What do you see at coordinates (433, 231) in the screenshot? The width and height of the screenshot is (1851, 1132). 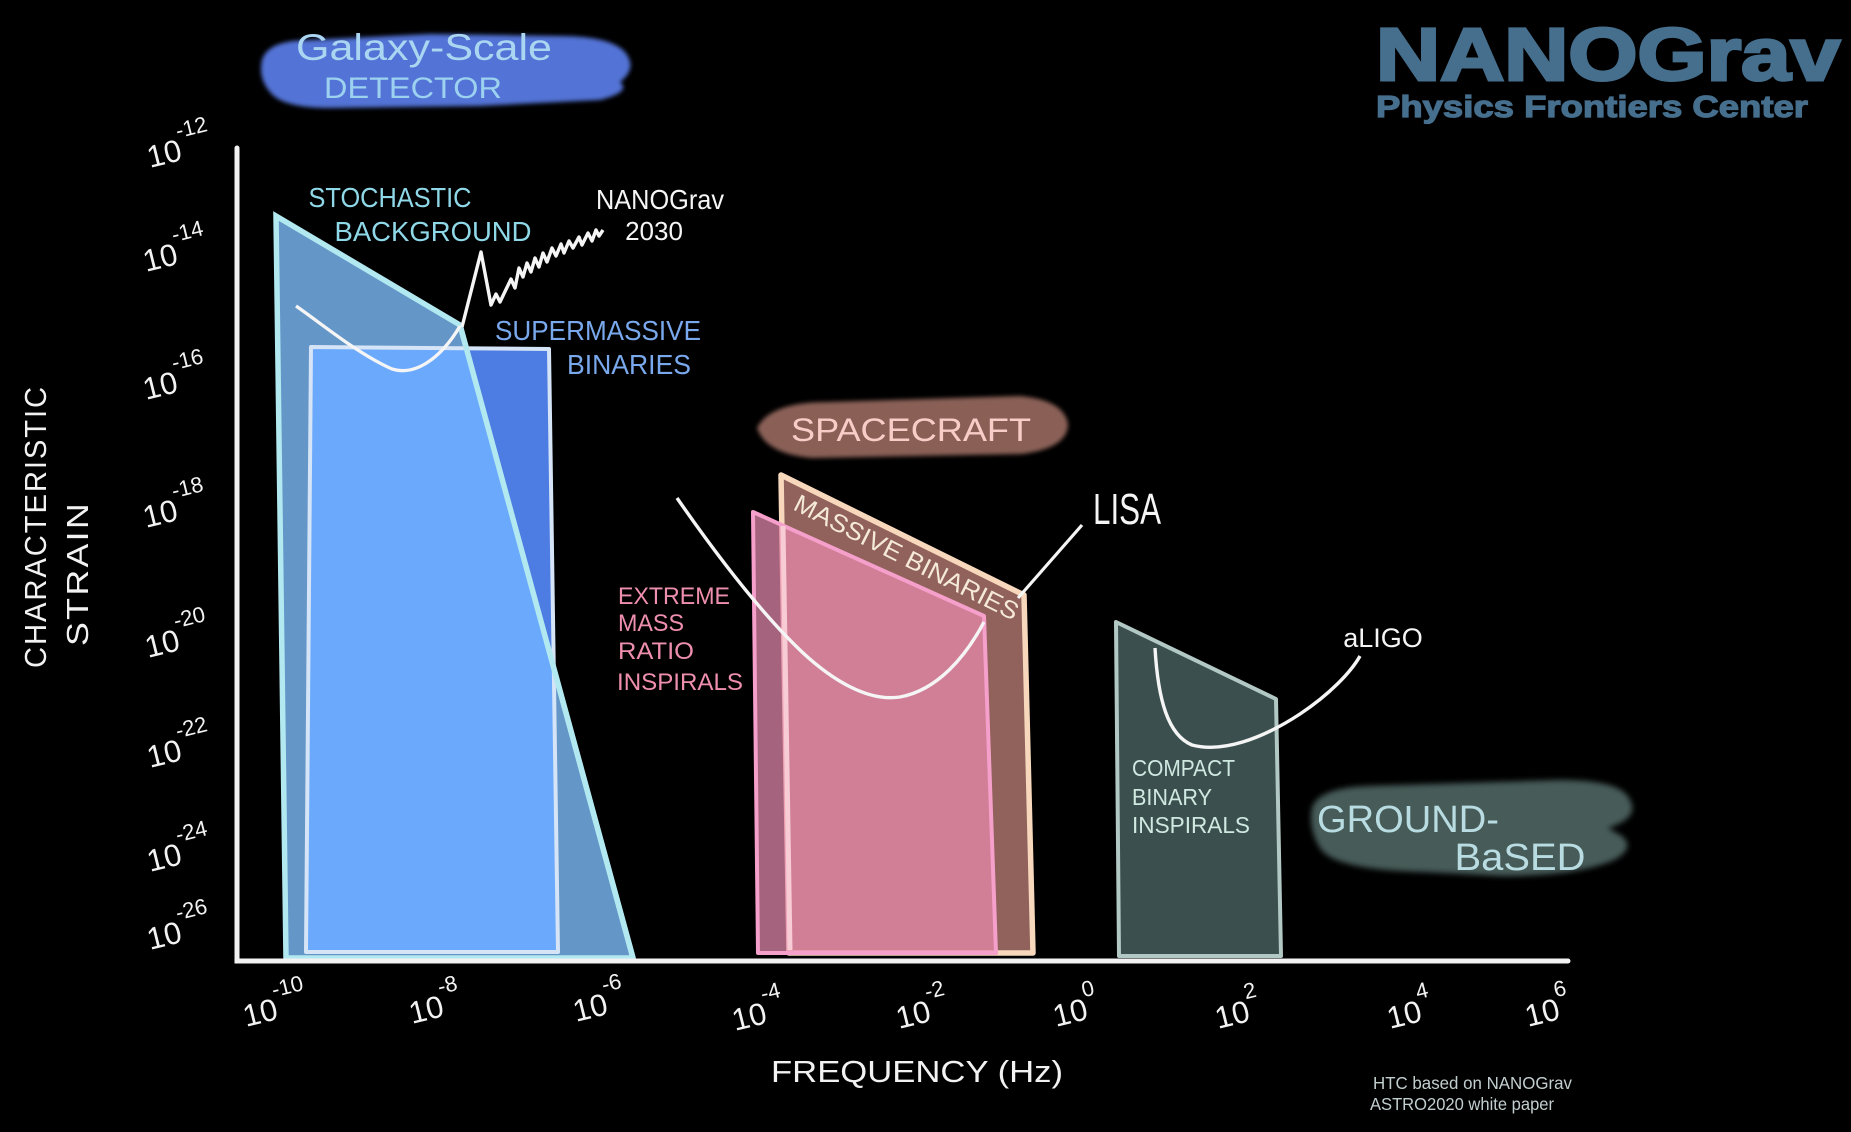 I see `svg-text: BACKGROUND` at bounding box center [433, 231].